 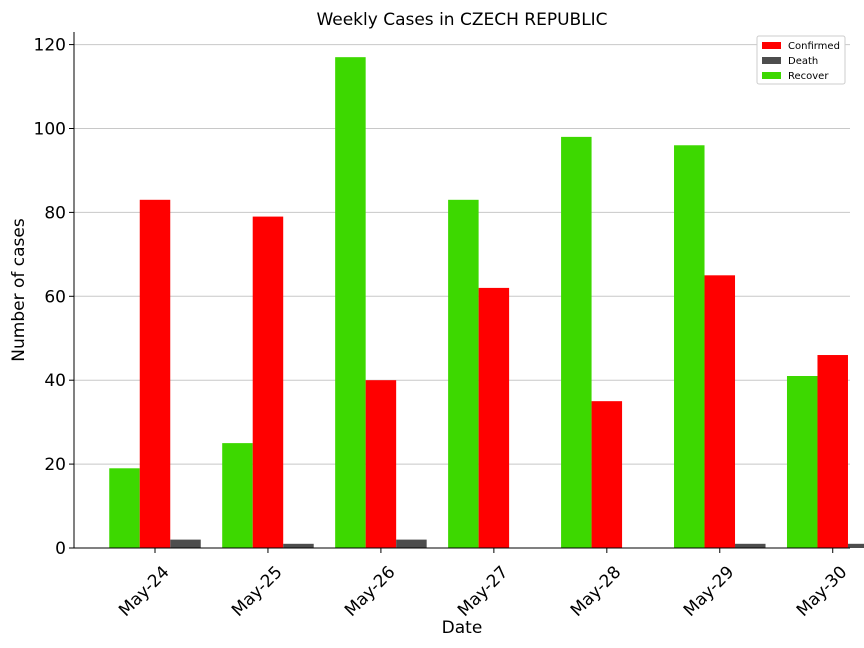 I want to click on legend-label-recover: Recover, so click(x=808, y=76).